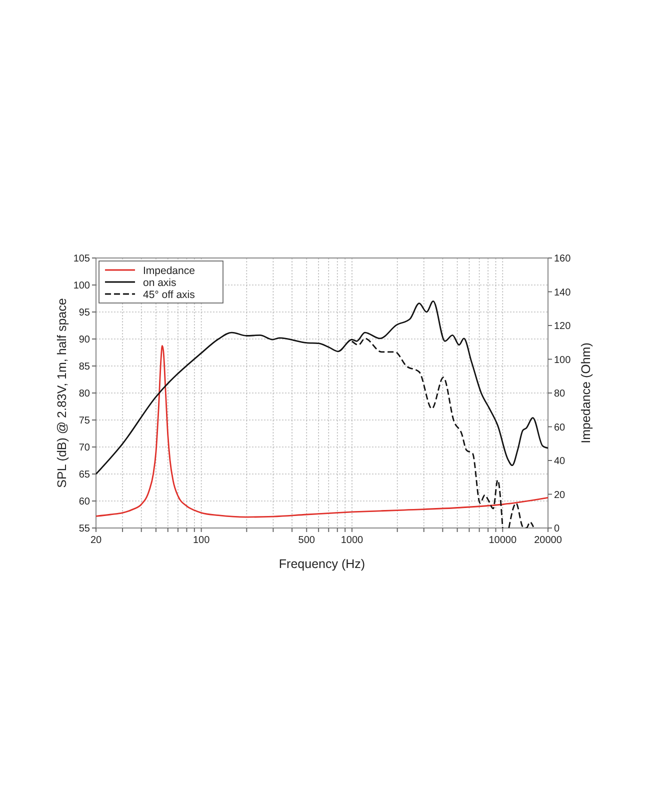 Image resolution: width=650 pixels, height=794 pixels. I want to click on x-tick-label: 20000, so click(548, 540).